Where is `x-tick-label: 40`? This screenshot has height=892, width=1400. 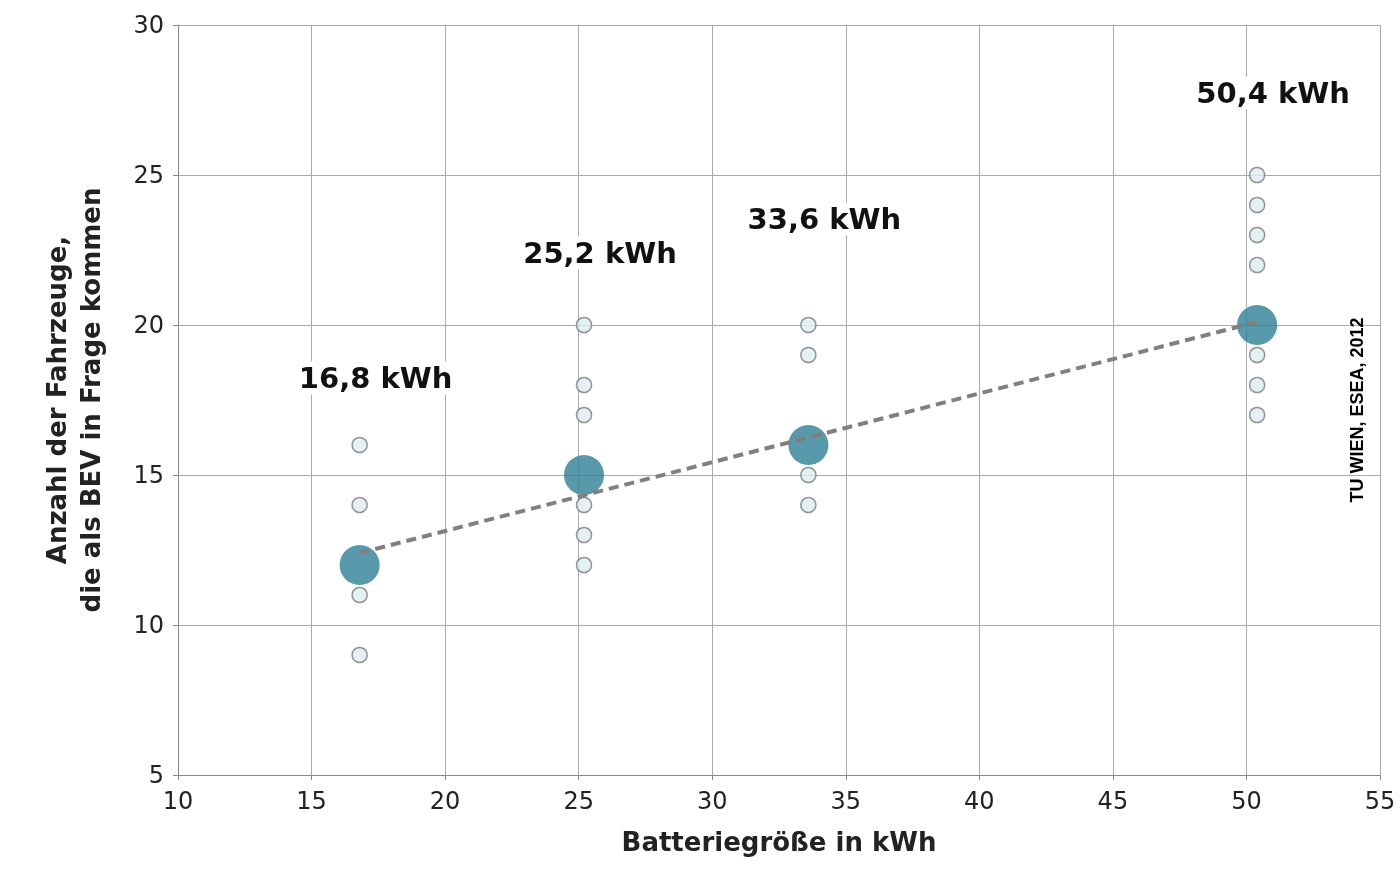 x-tick-label: 40 is located at coordinates (979, 801).